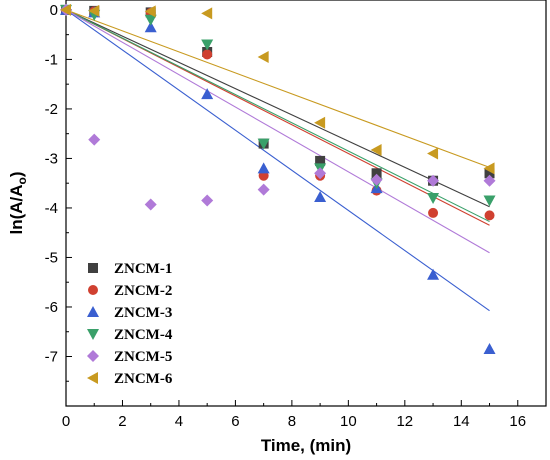 Image resolution: width=550 pixels, height=460 pixels. What do you see at coordinates (143, 269) in the screenshot?
I see `legend-label-zncm-1: ZNCM-1` at bounding box center [143, 269].